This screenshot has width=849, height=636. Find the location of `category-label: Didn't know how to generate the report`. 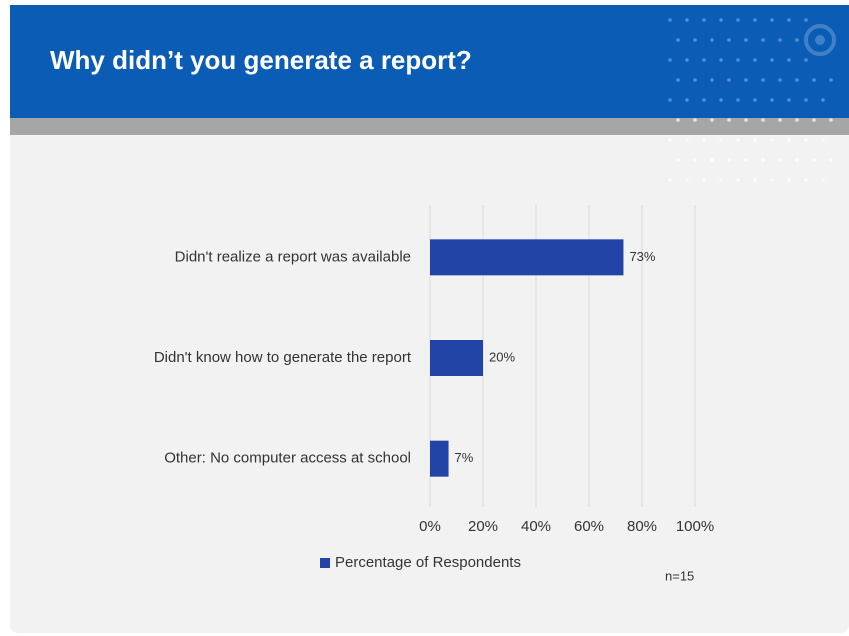

category-label: Didn't know how to generate the report is located at coordinates (283, 357).